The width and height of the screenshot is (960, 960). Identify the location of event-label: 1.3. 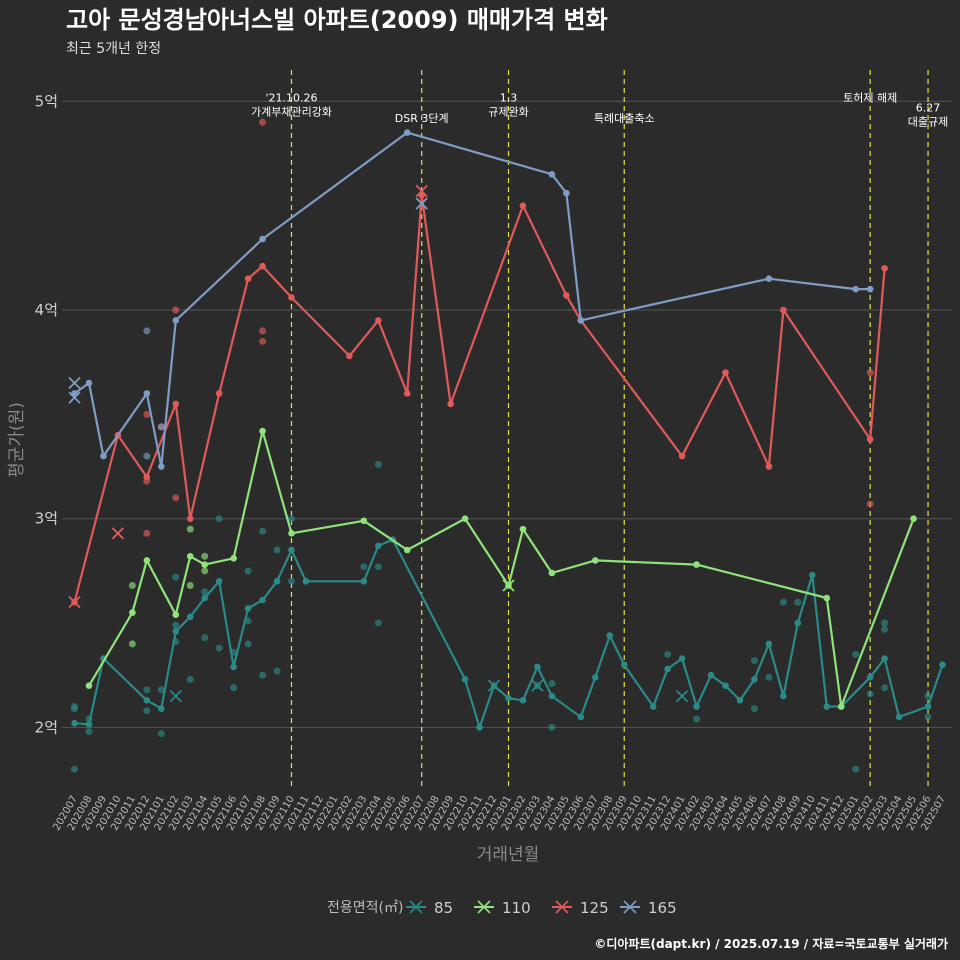
(509, 97).